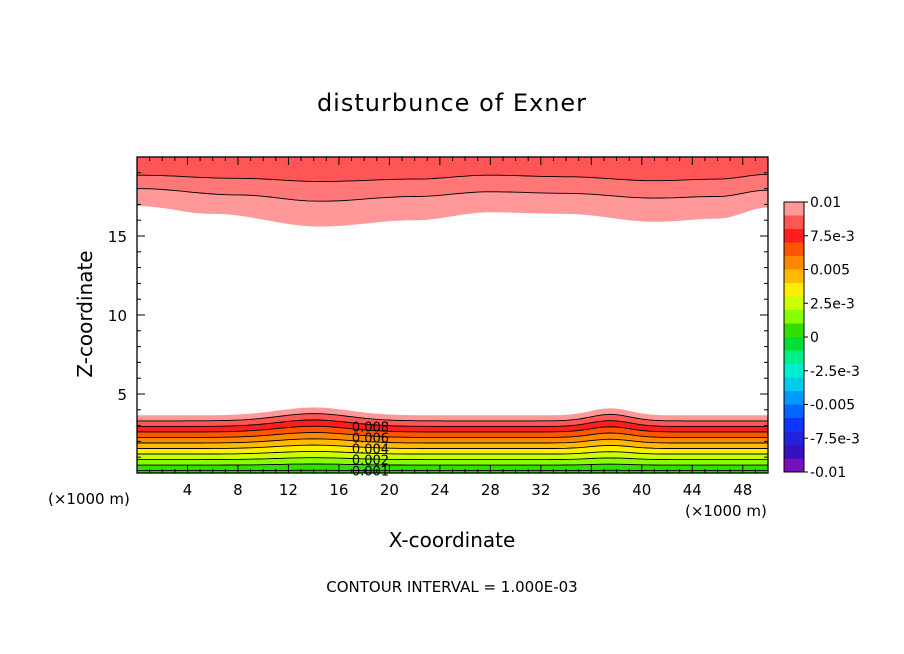 The image size is (904, 654). I want to click on contour-label: 0.006, so click(370, 438).